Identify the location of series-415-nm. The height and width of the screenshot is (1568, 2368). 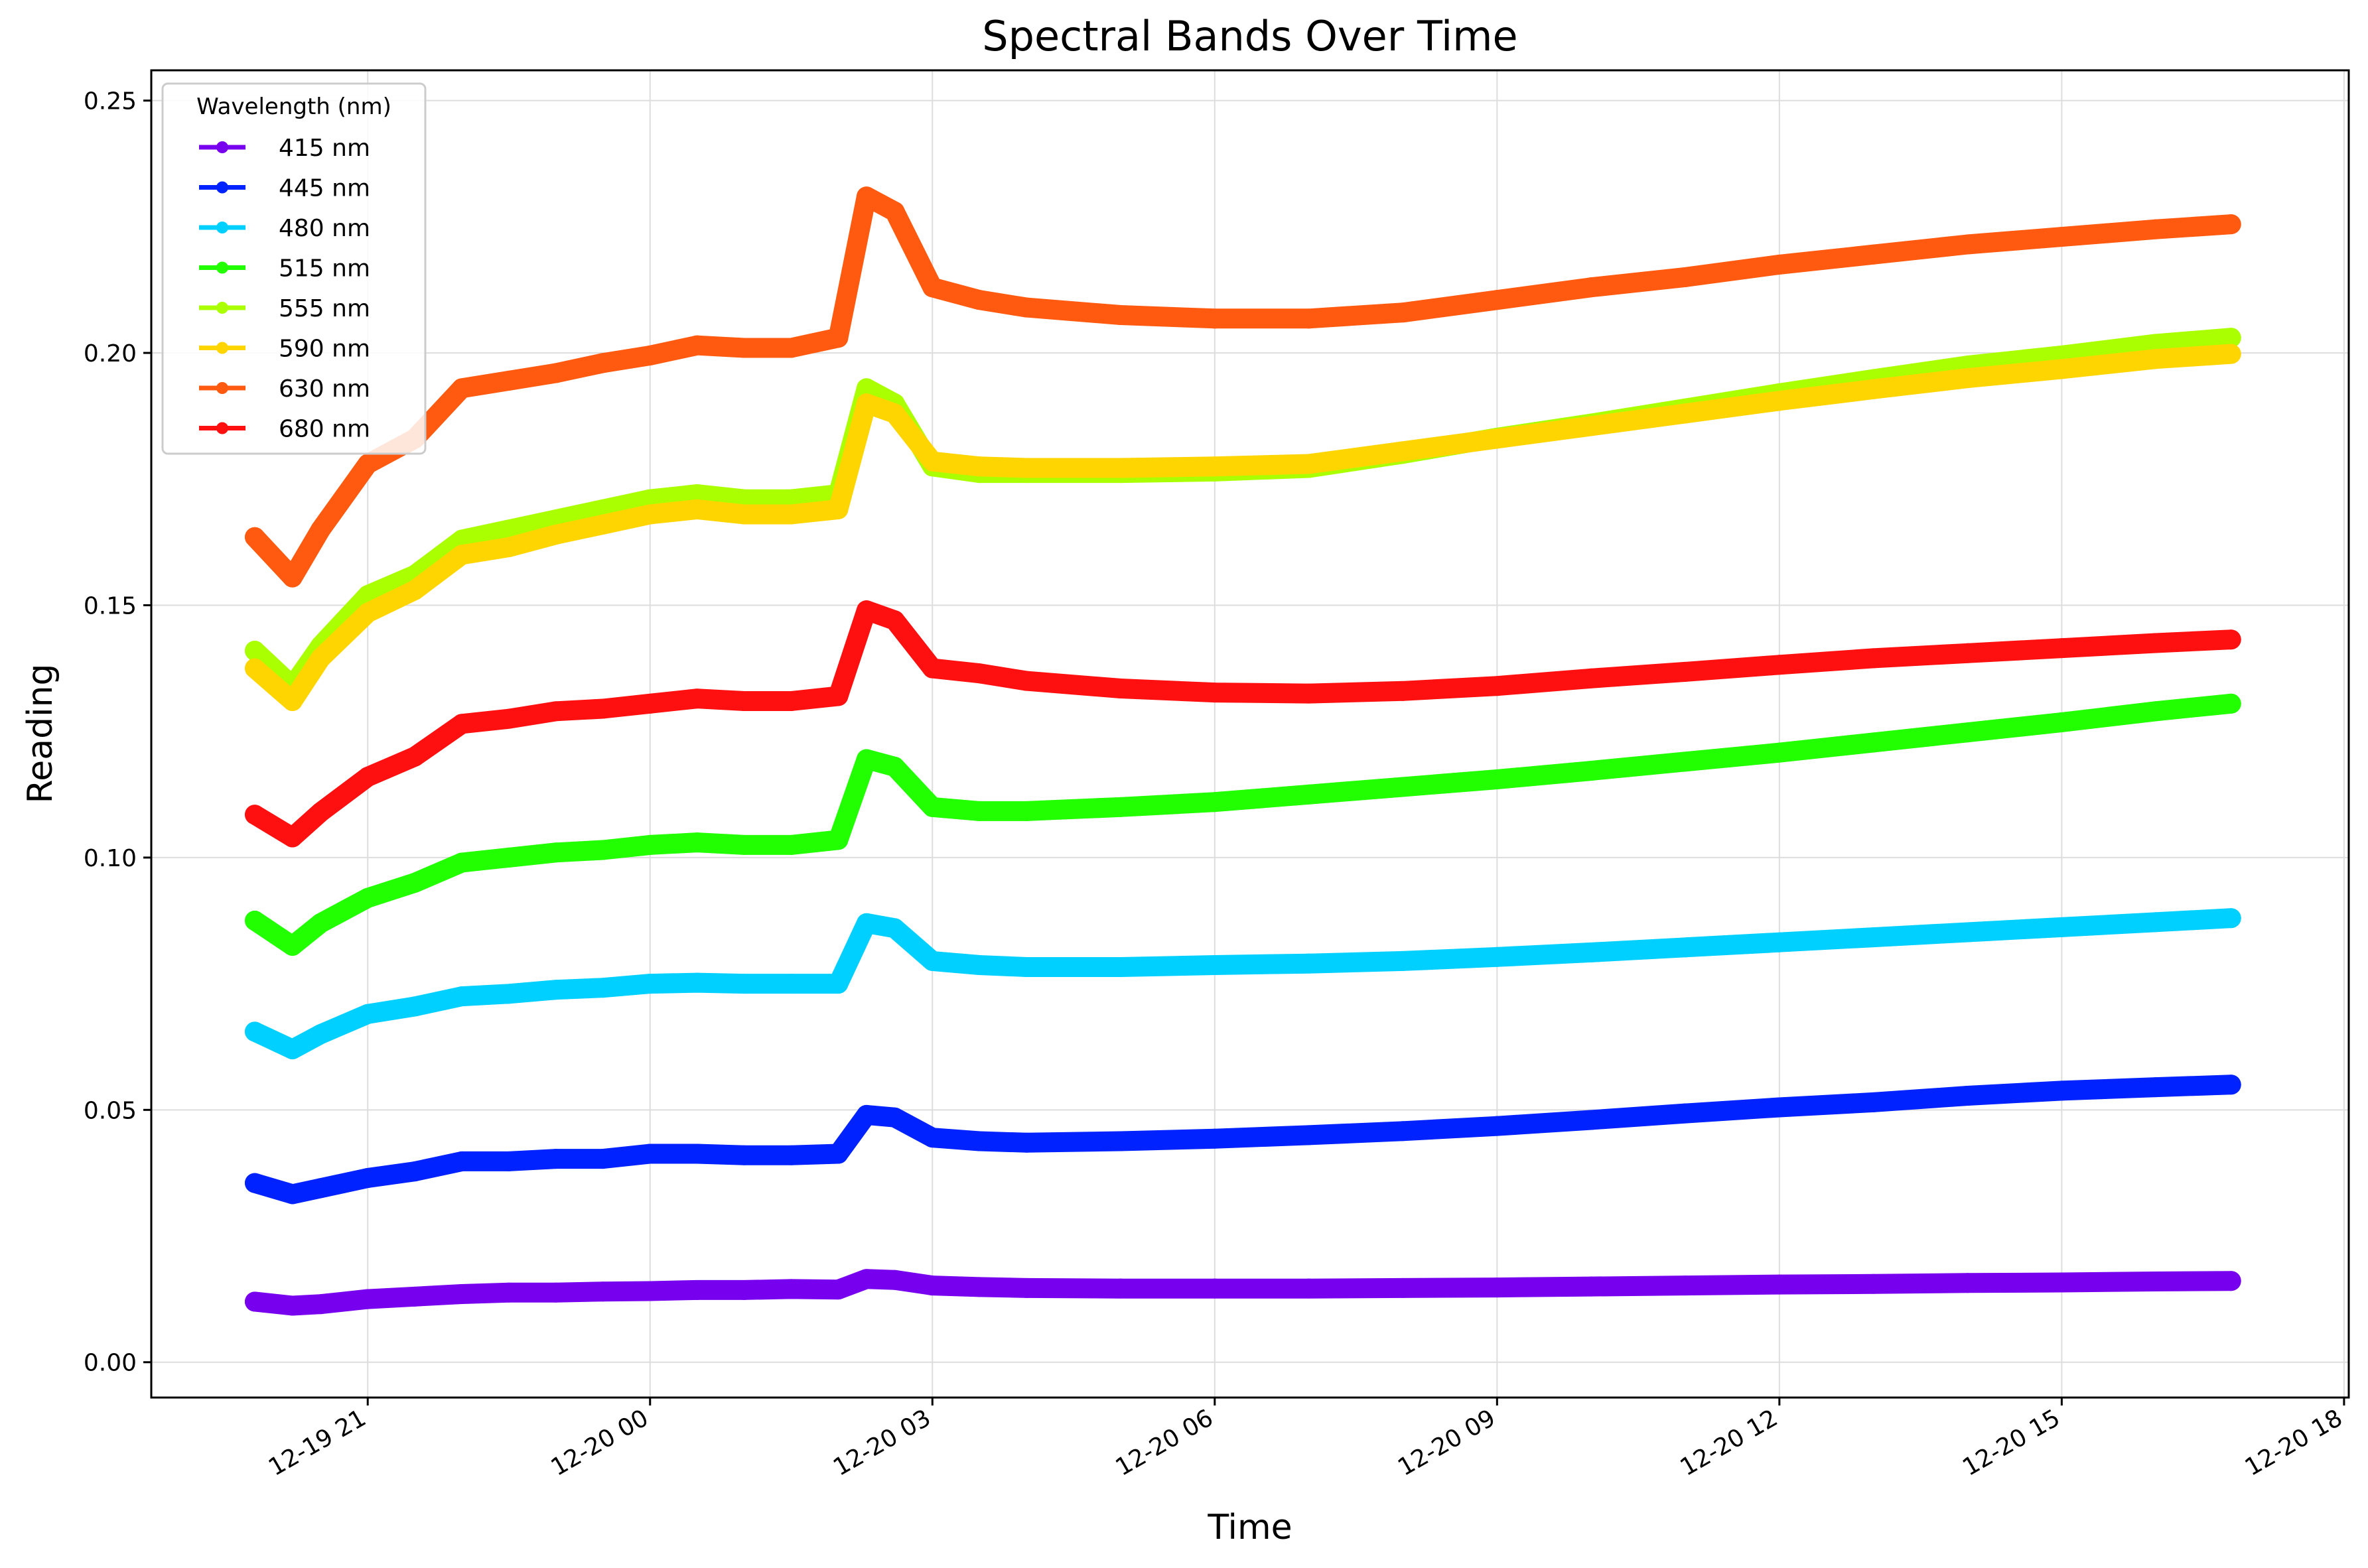
(1243, 1292).